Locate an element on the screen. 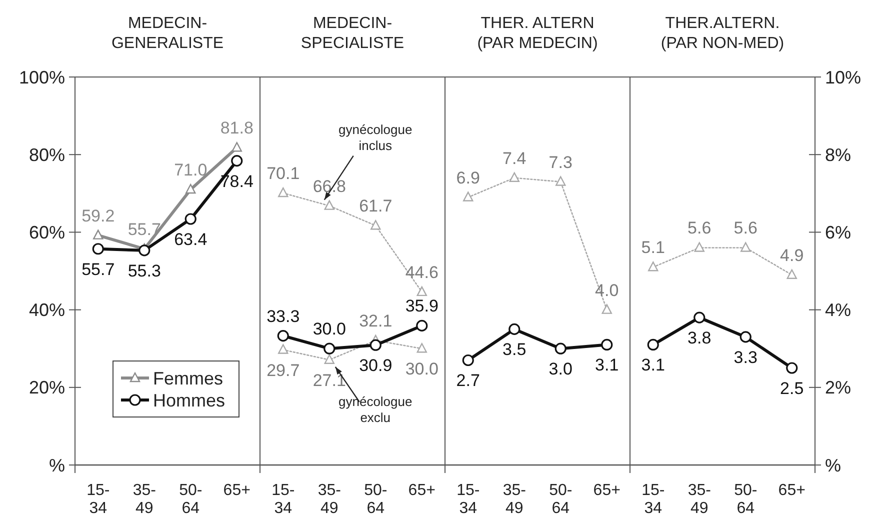  y-tick-label: 10% is located at coordinates (843, 77).